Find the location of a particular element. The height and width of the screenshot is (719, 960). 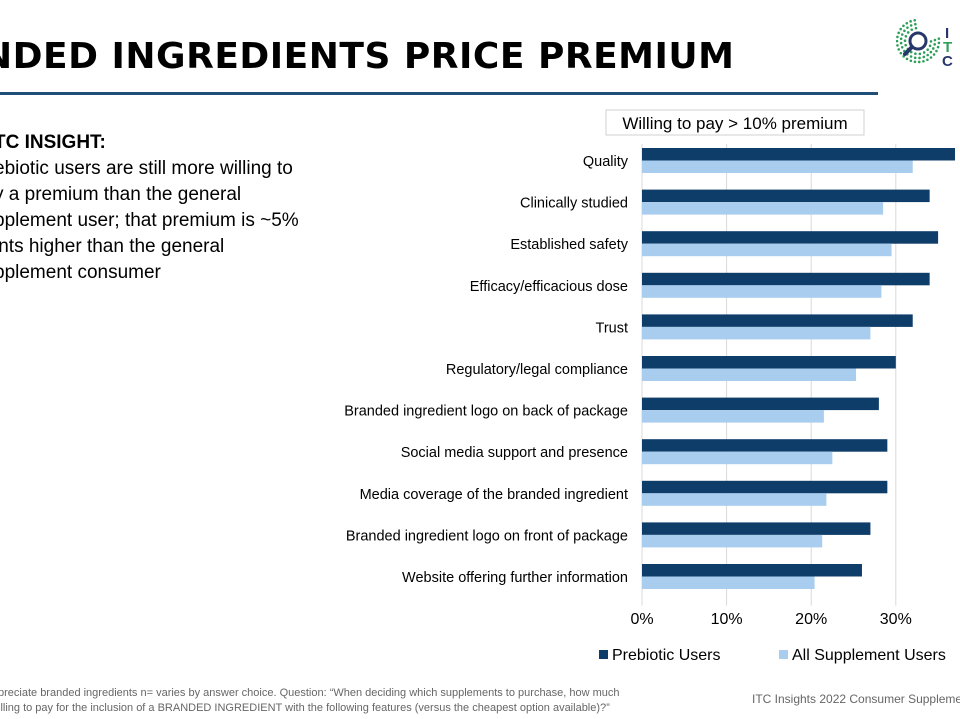

magnifier-handle-icon is located at coordinates (908, 50).